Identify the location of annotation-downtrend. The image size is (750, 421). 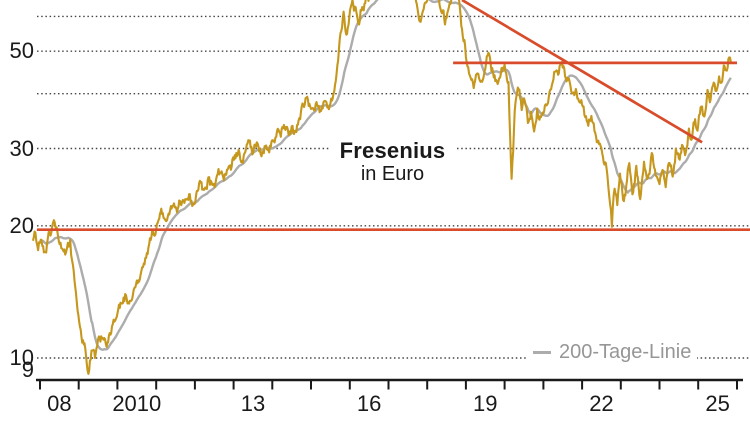
(582, 72).